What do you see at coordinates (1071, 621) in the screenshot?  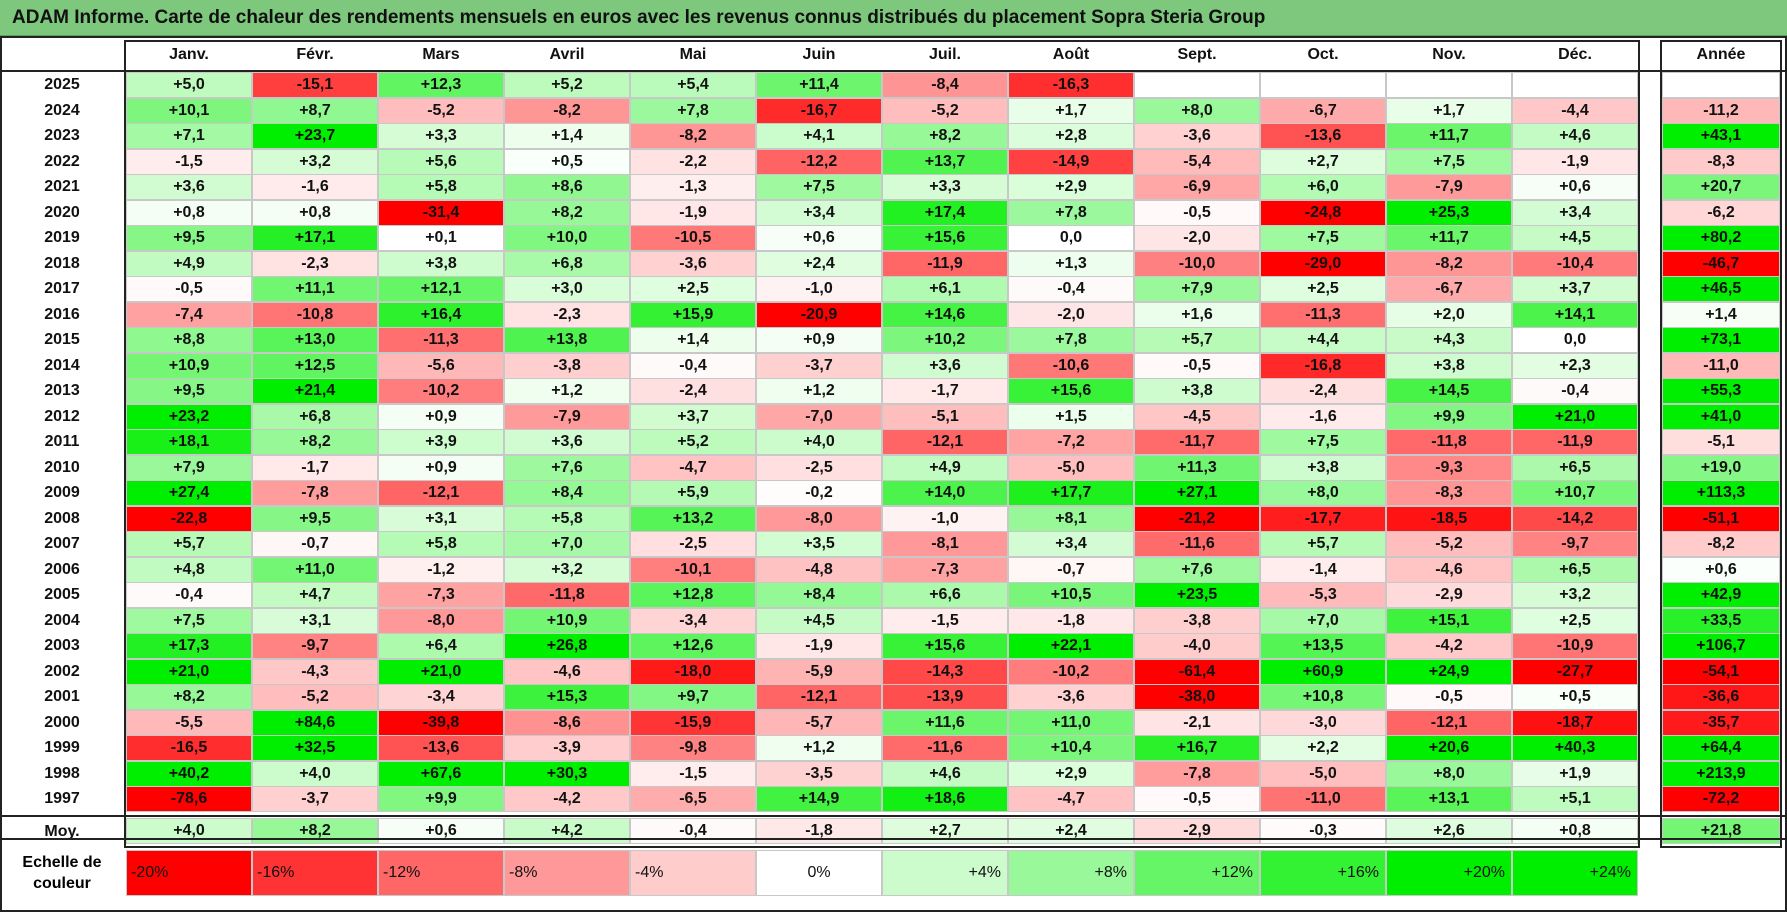 I see `heatmap-cell: -1,8` at bounding box center [1071, 621].